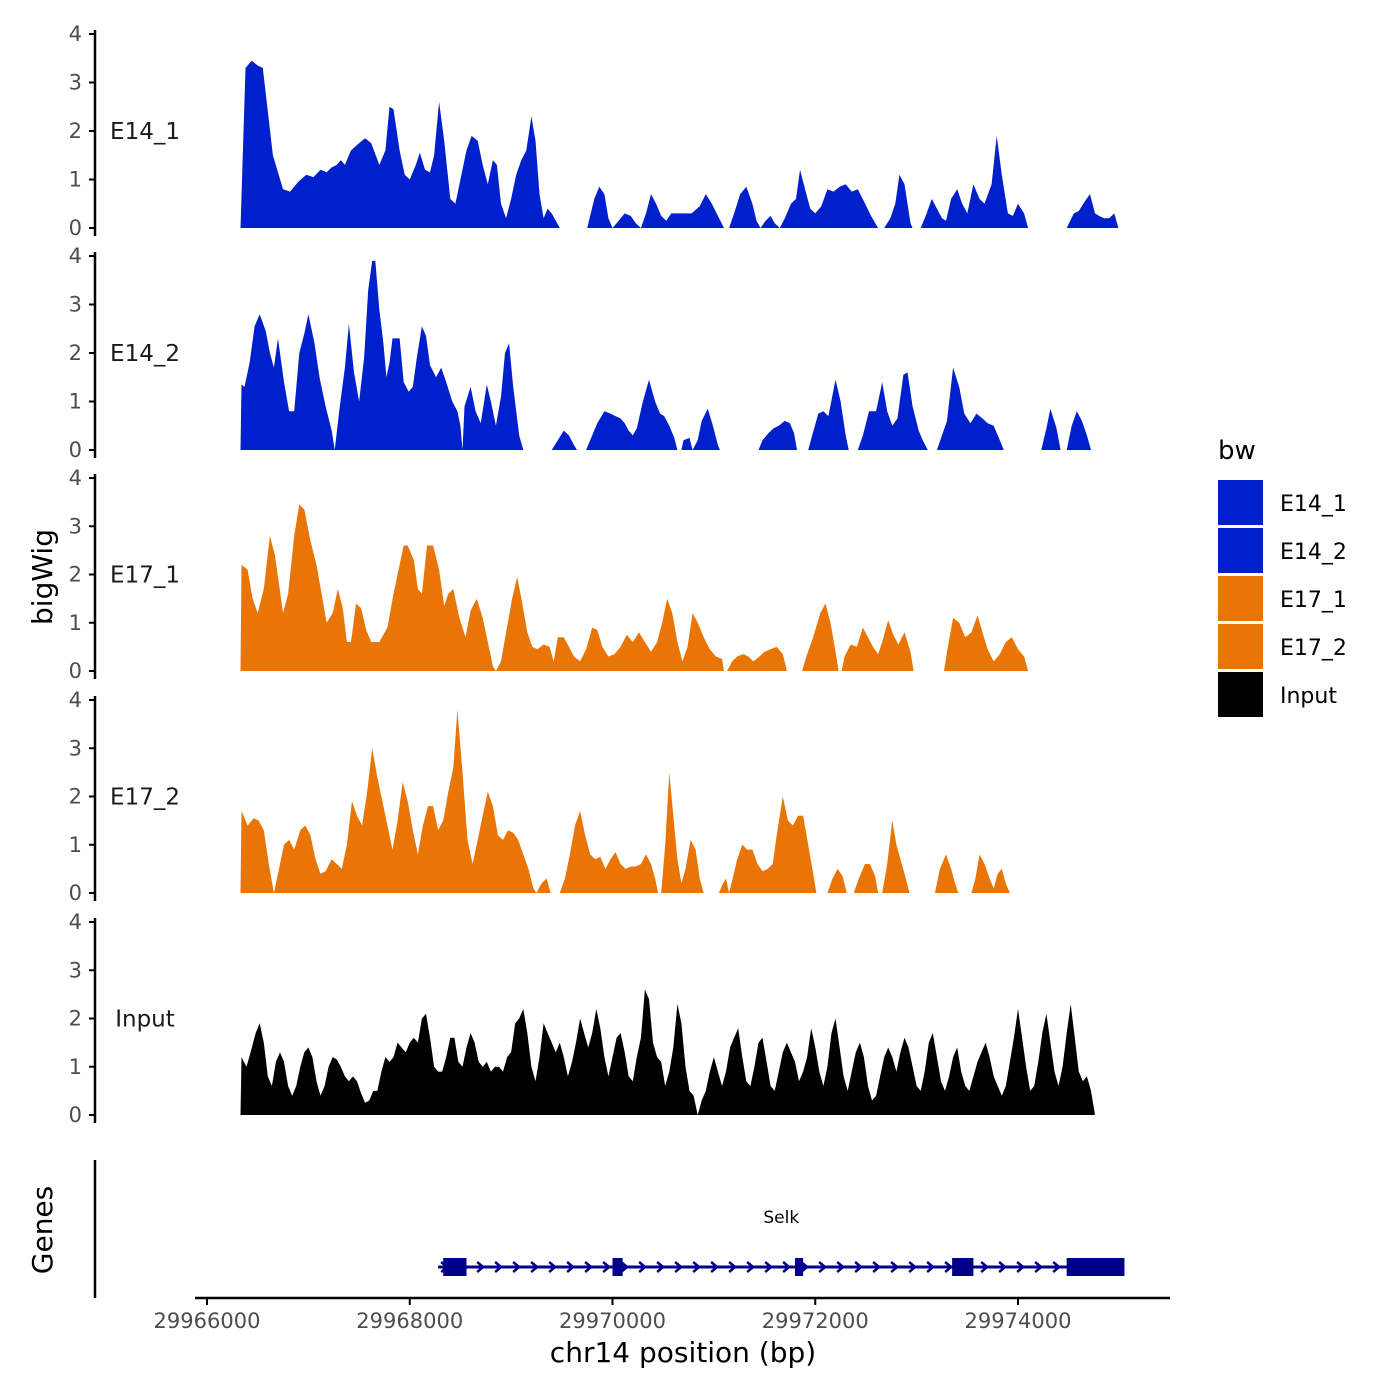  I want to click on track-e17-1: 0 1 2 3 4 E17_1, so click(549, 574).